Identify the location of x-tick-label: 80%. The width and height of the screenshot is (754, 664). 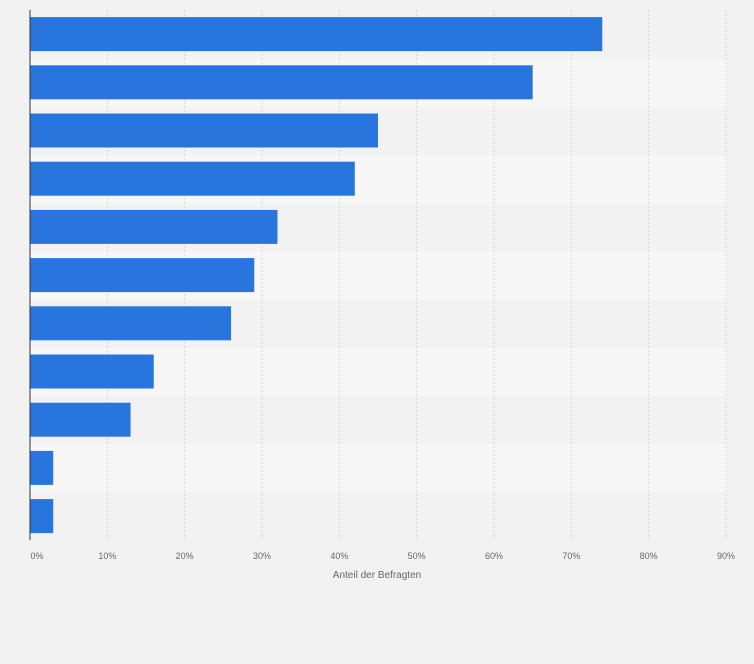
(649, 556).